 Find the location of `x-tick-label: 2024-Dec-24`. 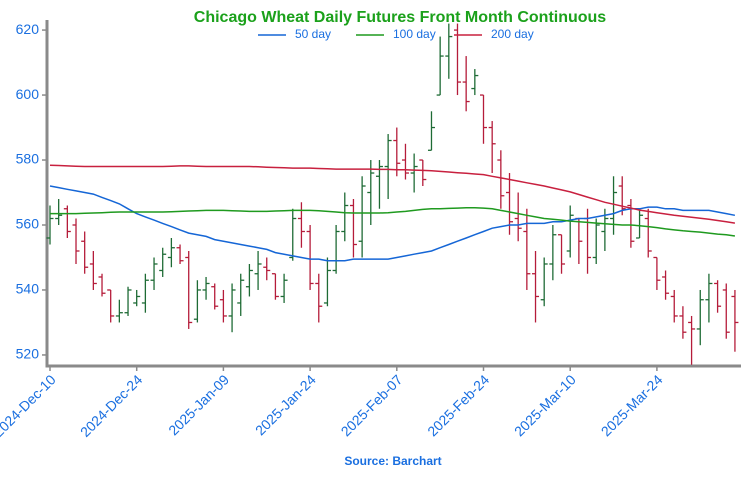

x-tick-label: 2024-Dec-24 is located at coordinates (111, 405).